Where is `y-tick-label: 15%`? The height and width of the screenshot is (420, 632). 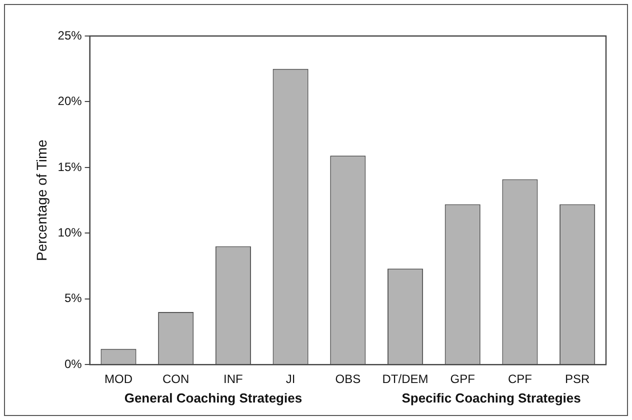
y-tick-label: 15% is located at coordinates (70, 167).